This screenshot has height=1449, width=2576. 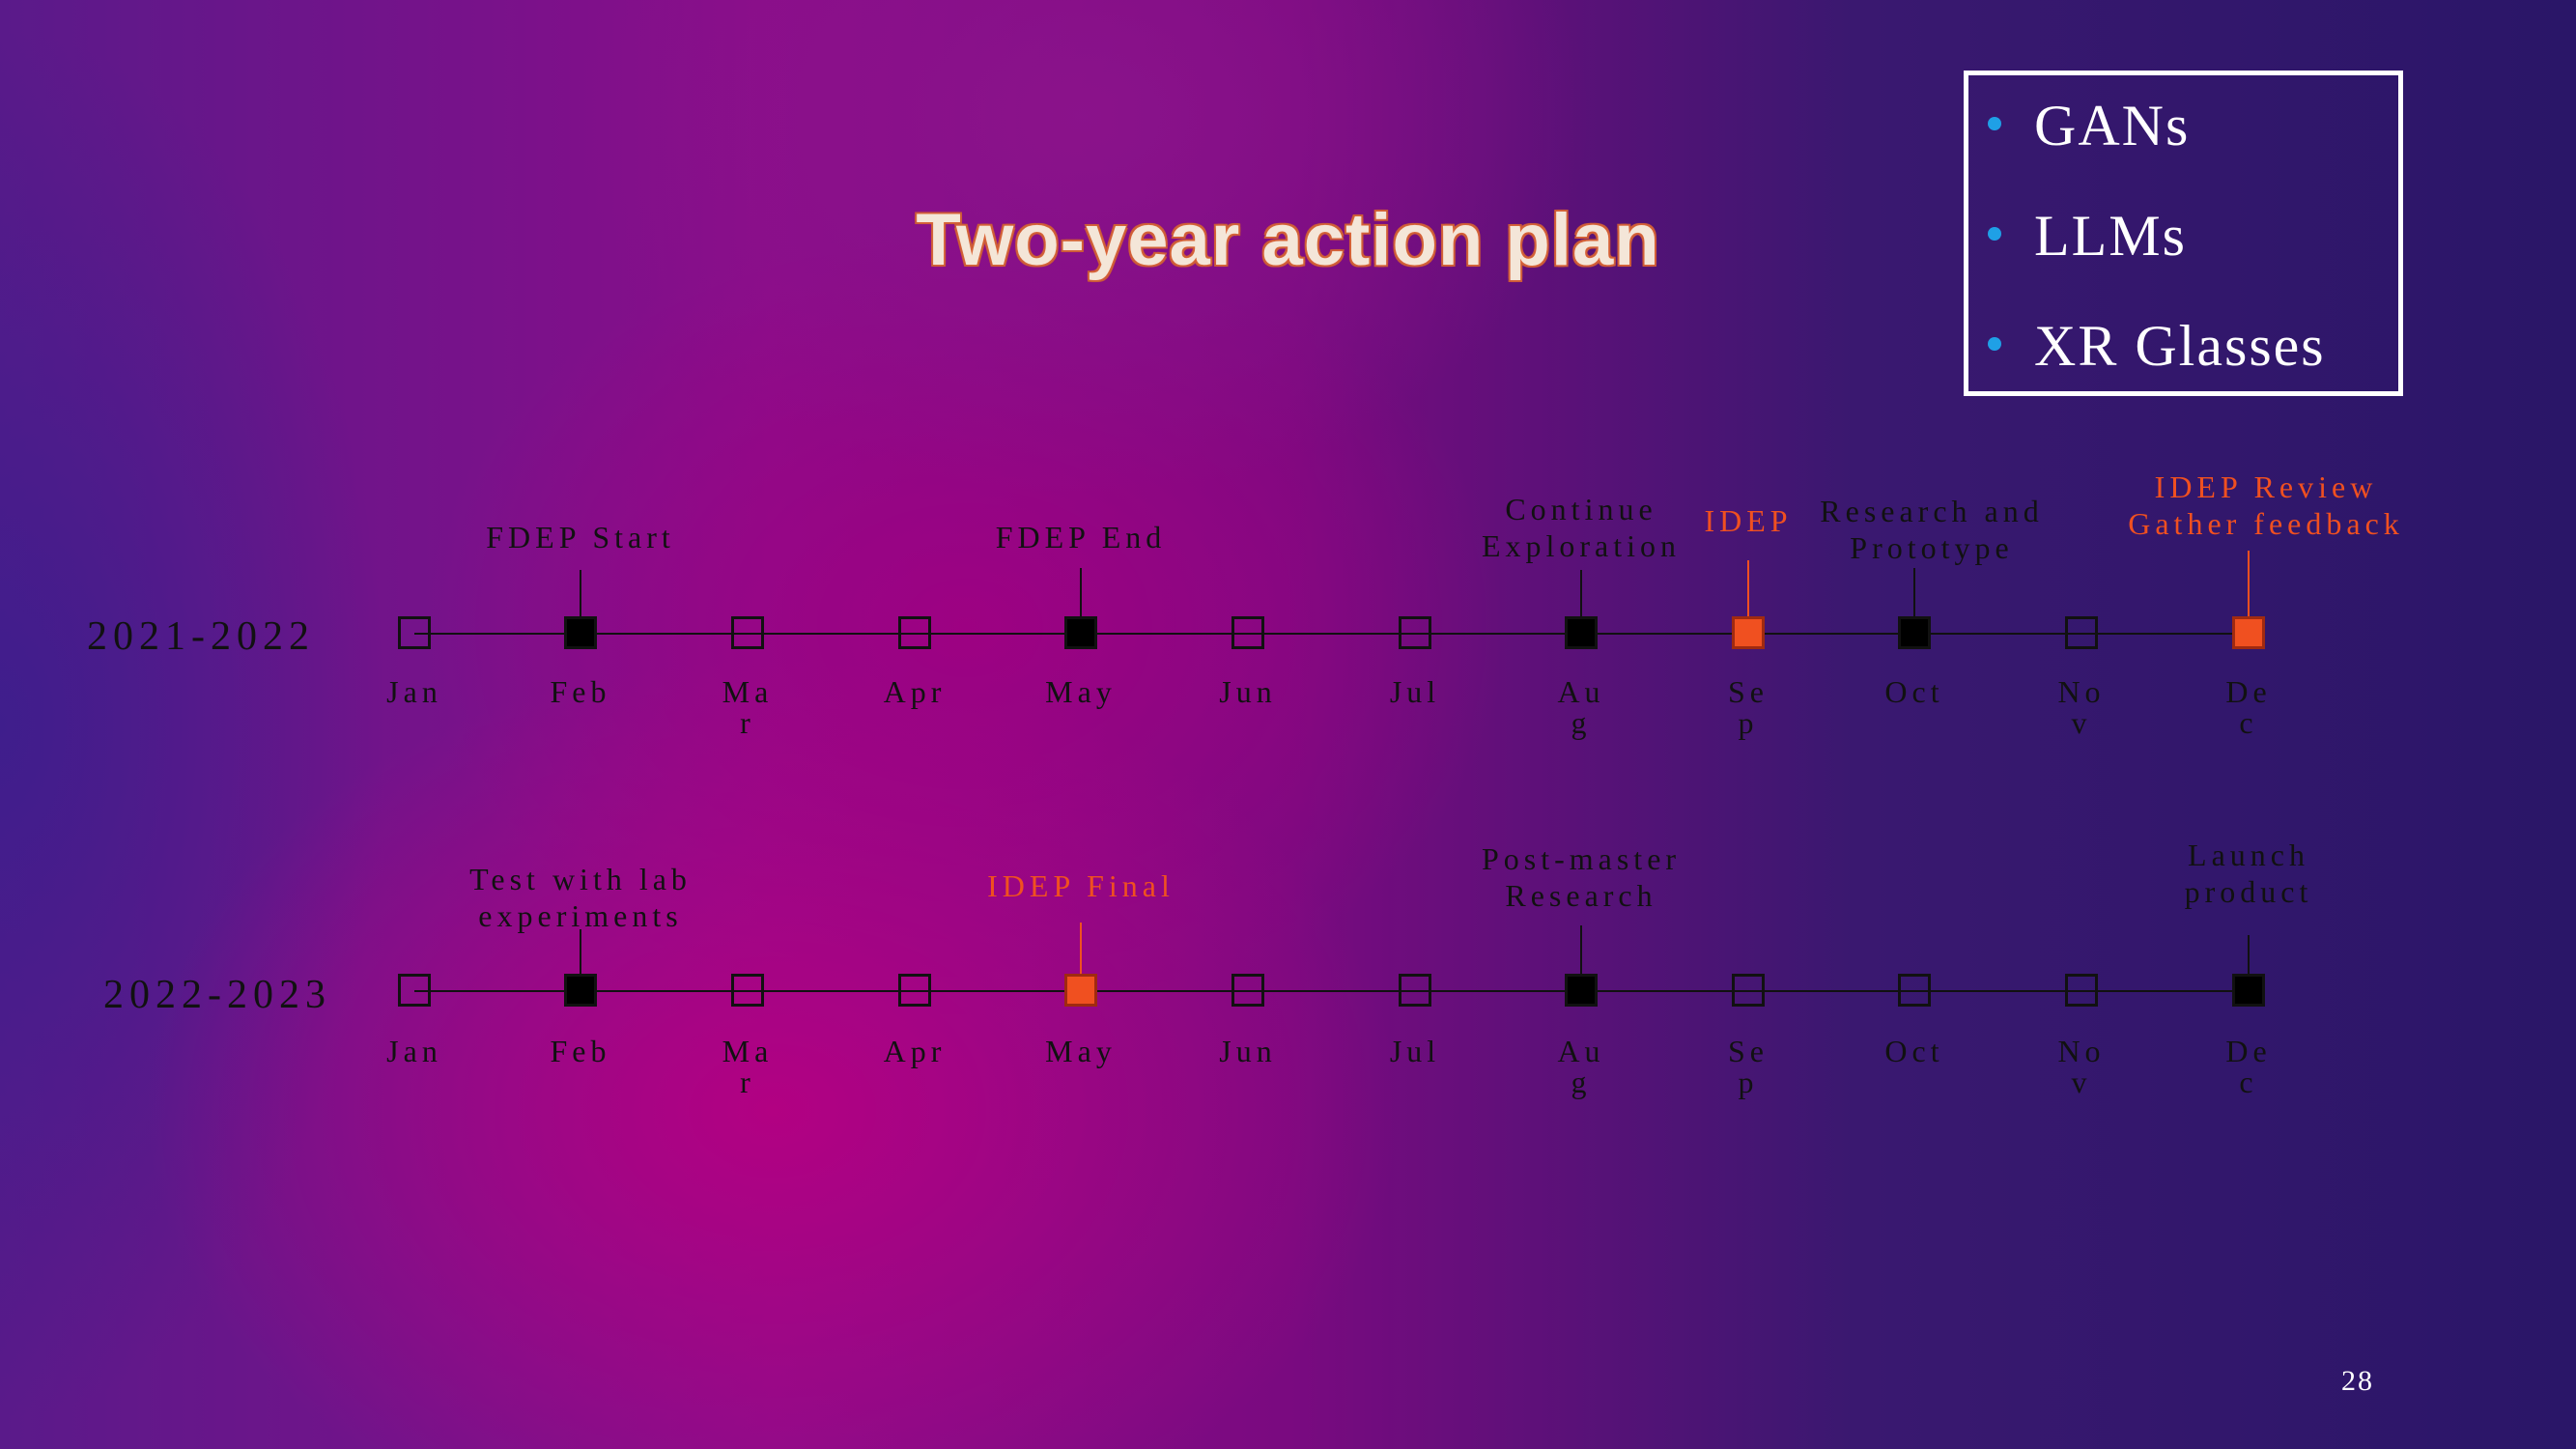 What do you see at coordinates (201, 636) in the screenshot?
I see `row-year-label: 2021-2022` at bounding box center [201, 636].